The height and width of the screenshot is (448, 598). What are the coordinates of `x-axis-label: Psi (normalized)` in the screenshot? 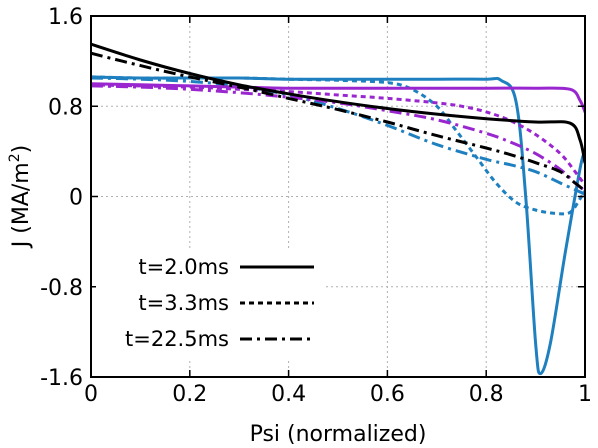 It's located at (338, 434).